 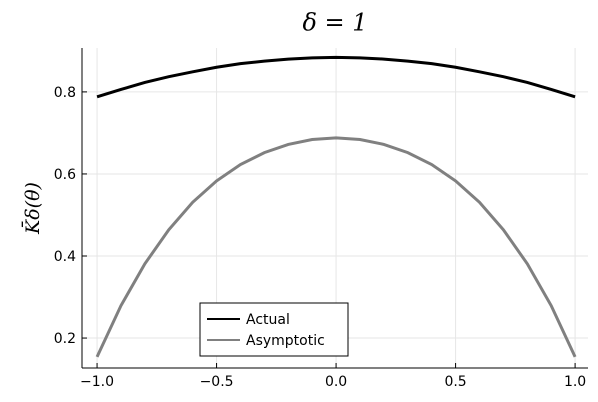 I want to click on x-tick-label: 0.5, so click(x=455, y=382).